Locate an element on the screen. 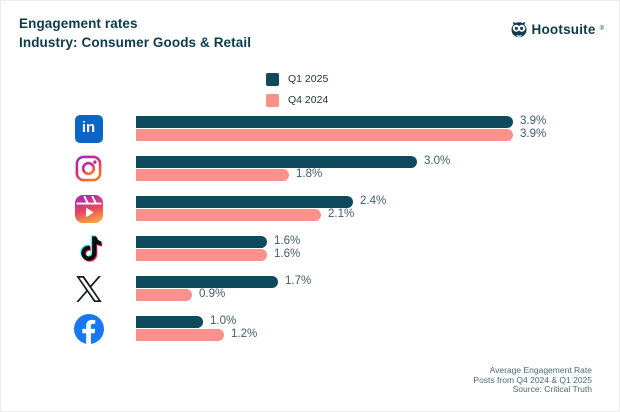  bar-instagram-q1-2025 is located at coordinates (276, 162).